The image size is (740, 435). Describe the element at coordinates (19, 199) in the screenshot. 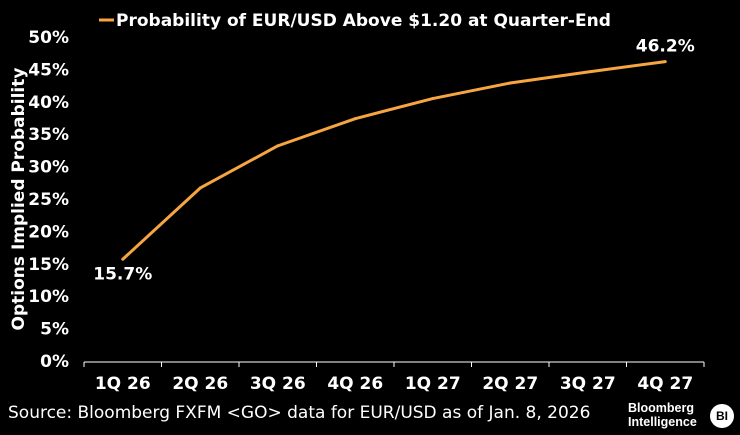

I see `y-axis-title: Options Implied Probability` at that location.